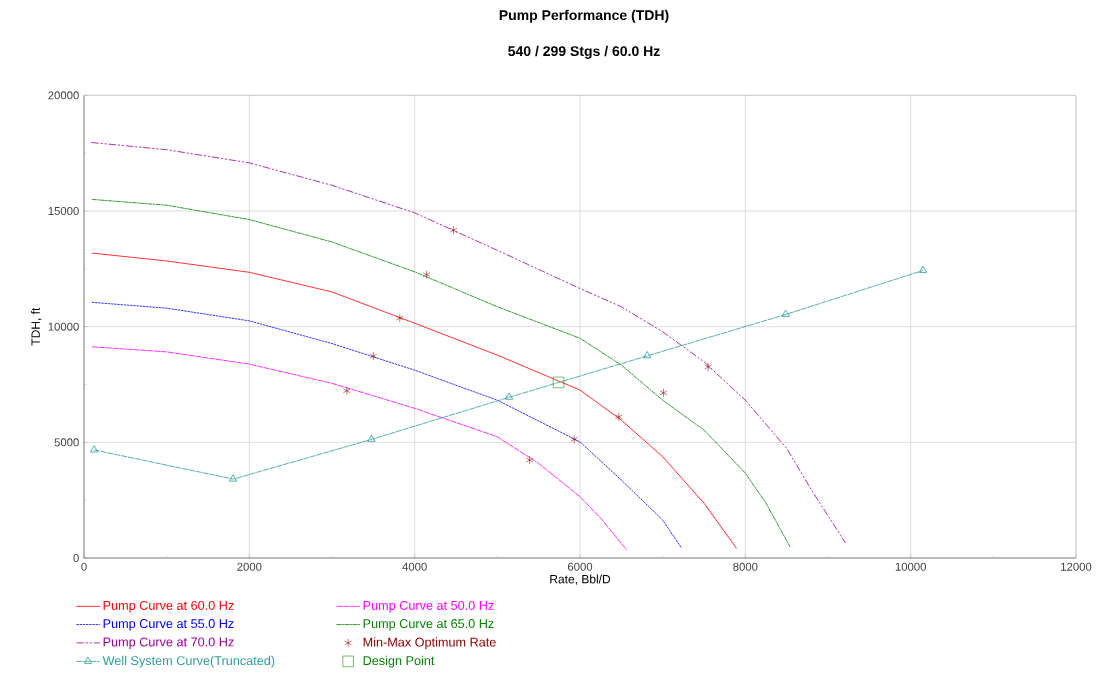 This screenshot has height=683, width=1099. Describe the element at coordinates (428, 625) in the screenshot. I see `legend-label: Pump Curve at 65.0 Hz` at that location.